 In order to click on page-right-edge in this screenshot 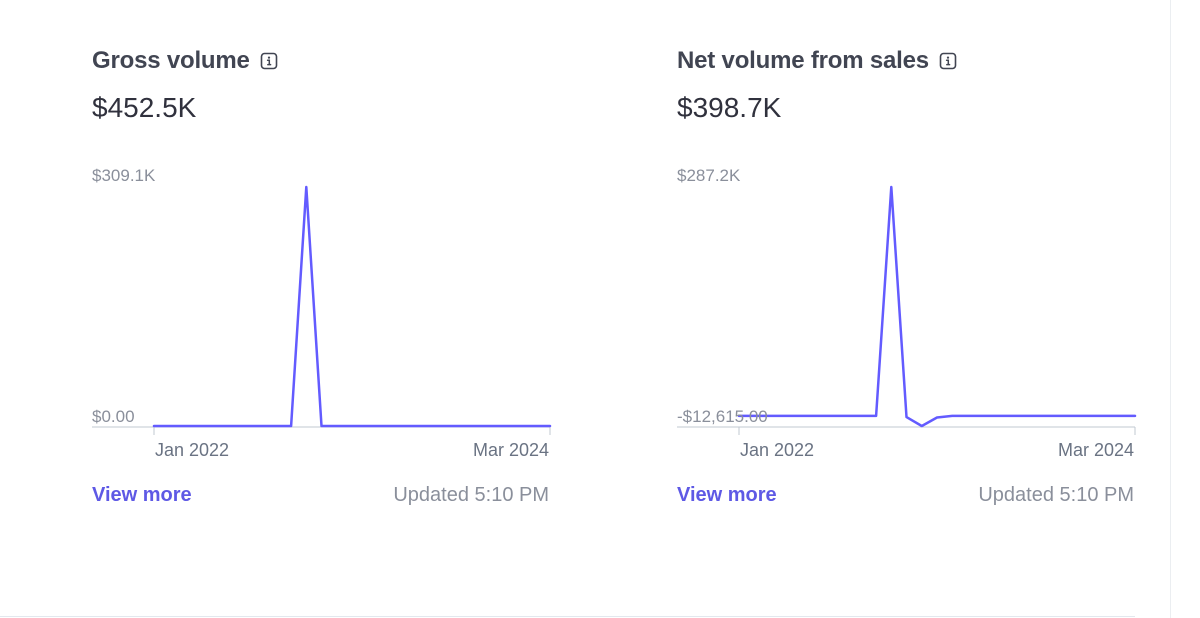, I will do `click(1170, 309)`.